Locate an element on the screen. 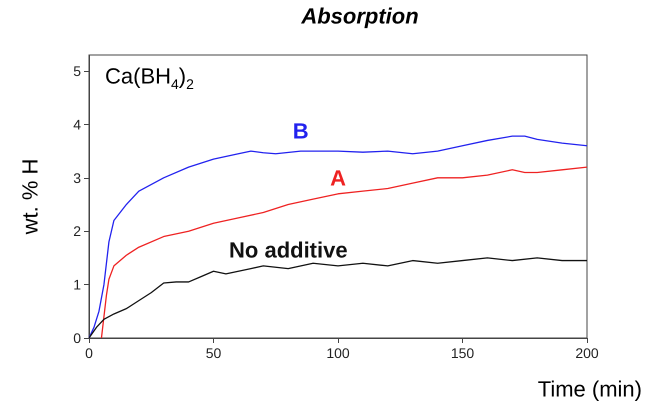 The image size is (652, 416). x-tick-label: 50 is located at coordinates (214, 353).